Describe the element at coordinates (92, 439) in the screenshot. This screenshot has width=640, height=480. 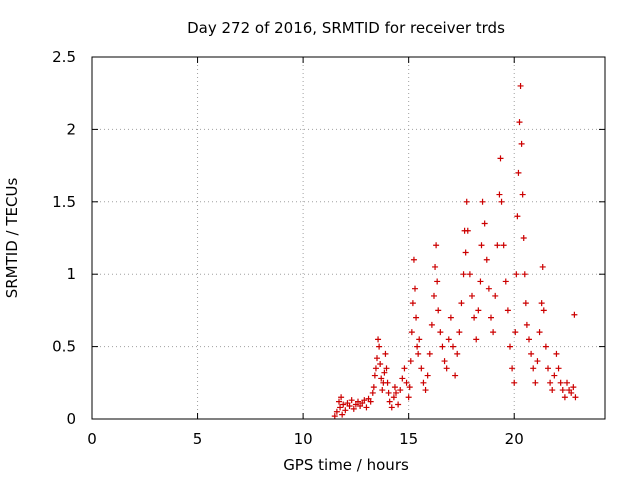
I see `x-tick-label: 0` at that location.